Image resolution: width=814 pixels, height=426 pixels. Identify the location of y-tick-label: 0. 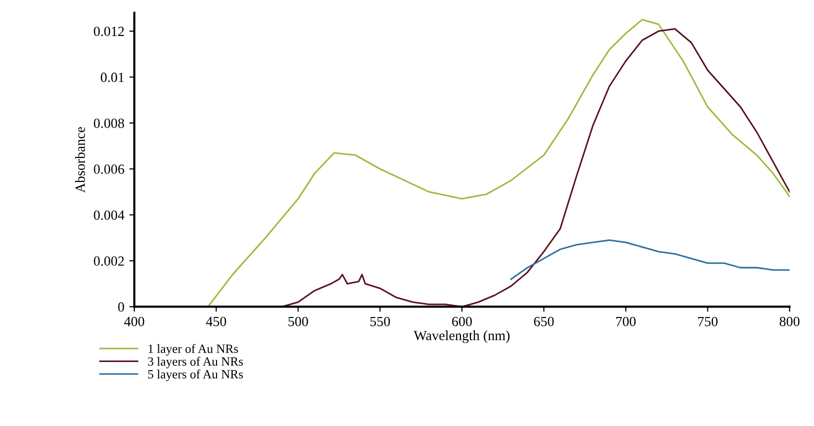
(121, 307).